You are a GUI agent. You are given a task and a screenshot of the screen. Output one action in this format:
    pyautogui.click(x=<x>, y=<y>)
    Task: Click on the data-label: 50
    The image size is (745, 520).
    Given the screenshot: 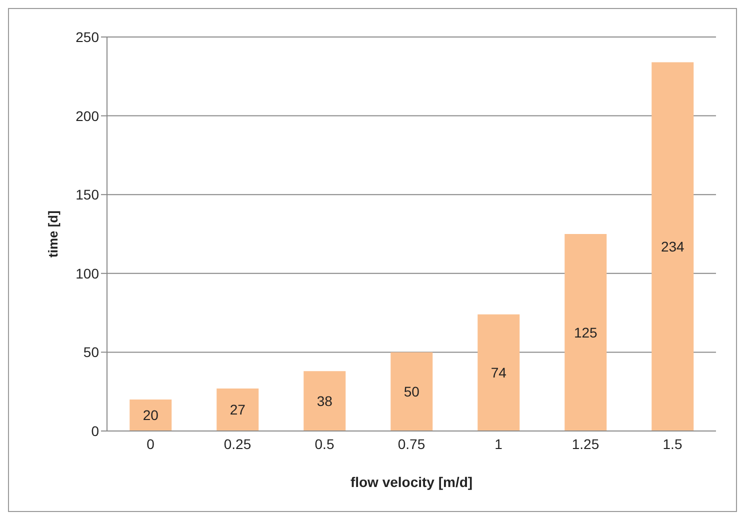 What is the action you would take?
    pyautogui.click(x=412, y=392)
    